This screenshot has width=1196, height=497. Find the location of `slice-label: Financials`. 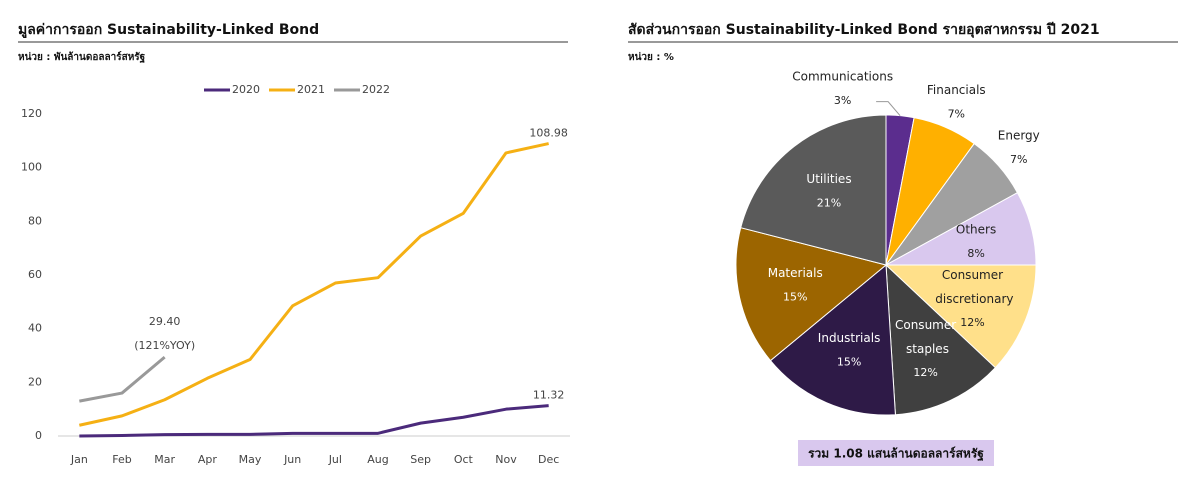

slice-label: Financials is located at coordinates (956, 90).